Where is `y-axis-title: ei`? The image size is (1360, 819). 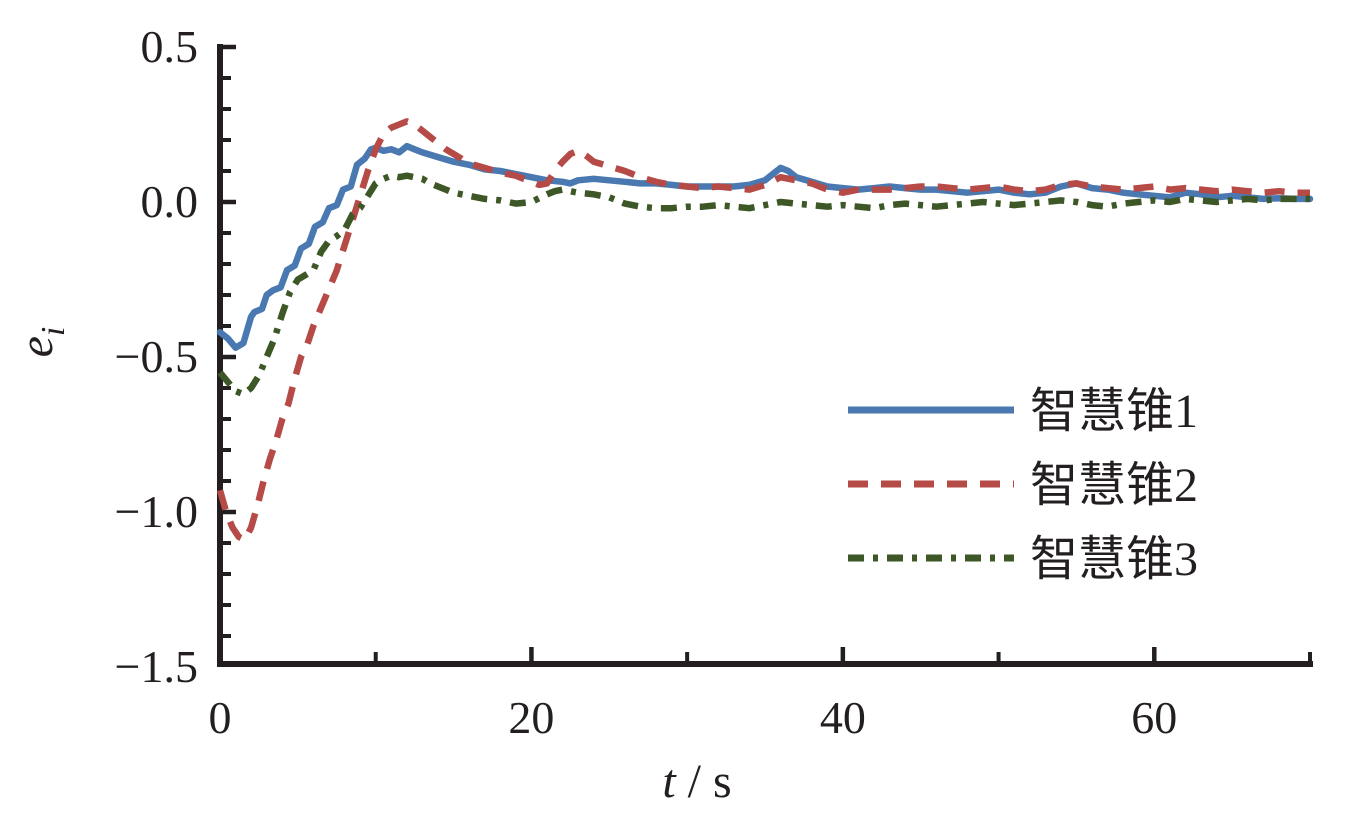
y-axis-title: ei is located at coordinates (41, 342).